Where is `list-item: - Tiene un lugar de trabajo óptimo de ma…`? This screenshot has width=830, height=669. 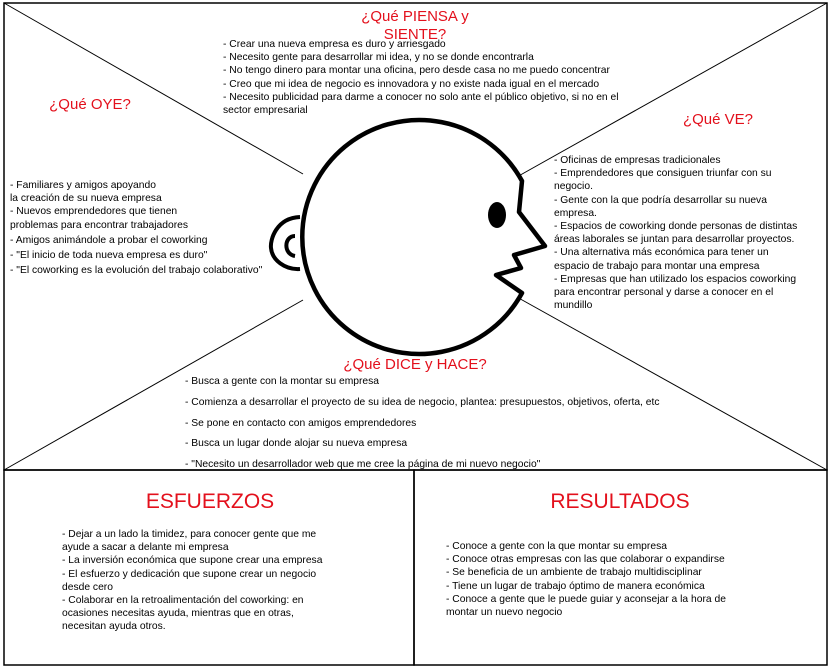
list-item: - Tiene un lugar de trabajo óptimo de ma… is located at coordinates (575, 586).